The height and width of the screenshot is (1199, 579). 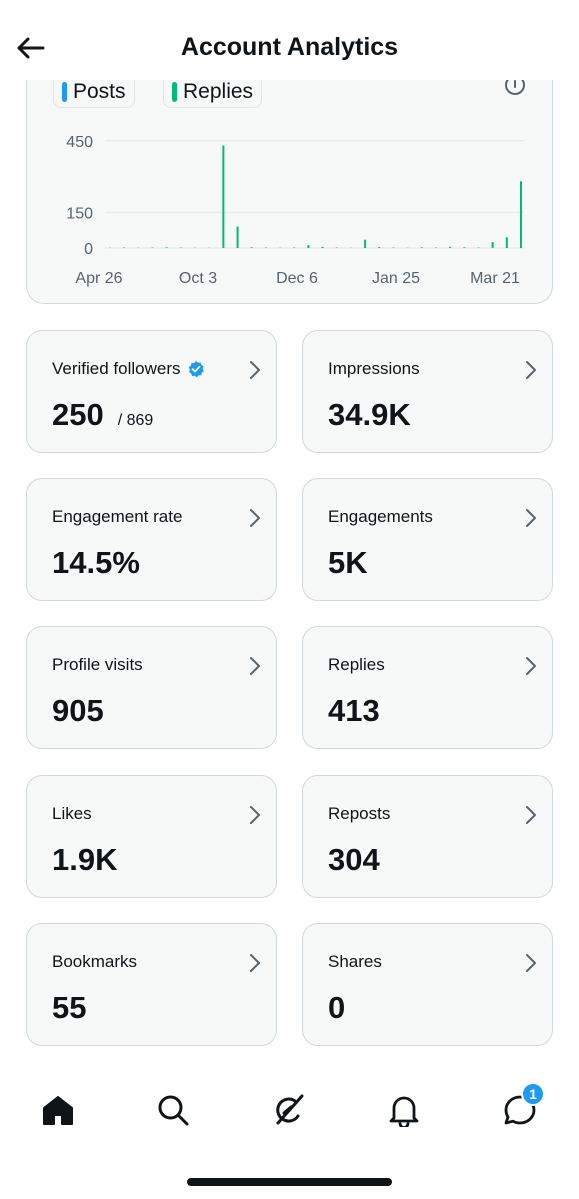 I want to click on stat-card-likes: Likes 1.9K, so click(x=151, y=836).